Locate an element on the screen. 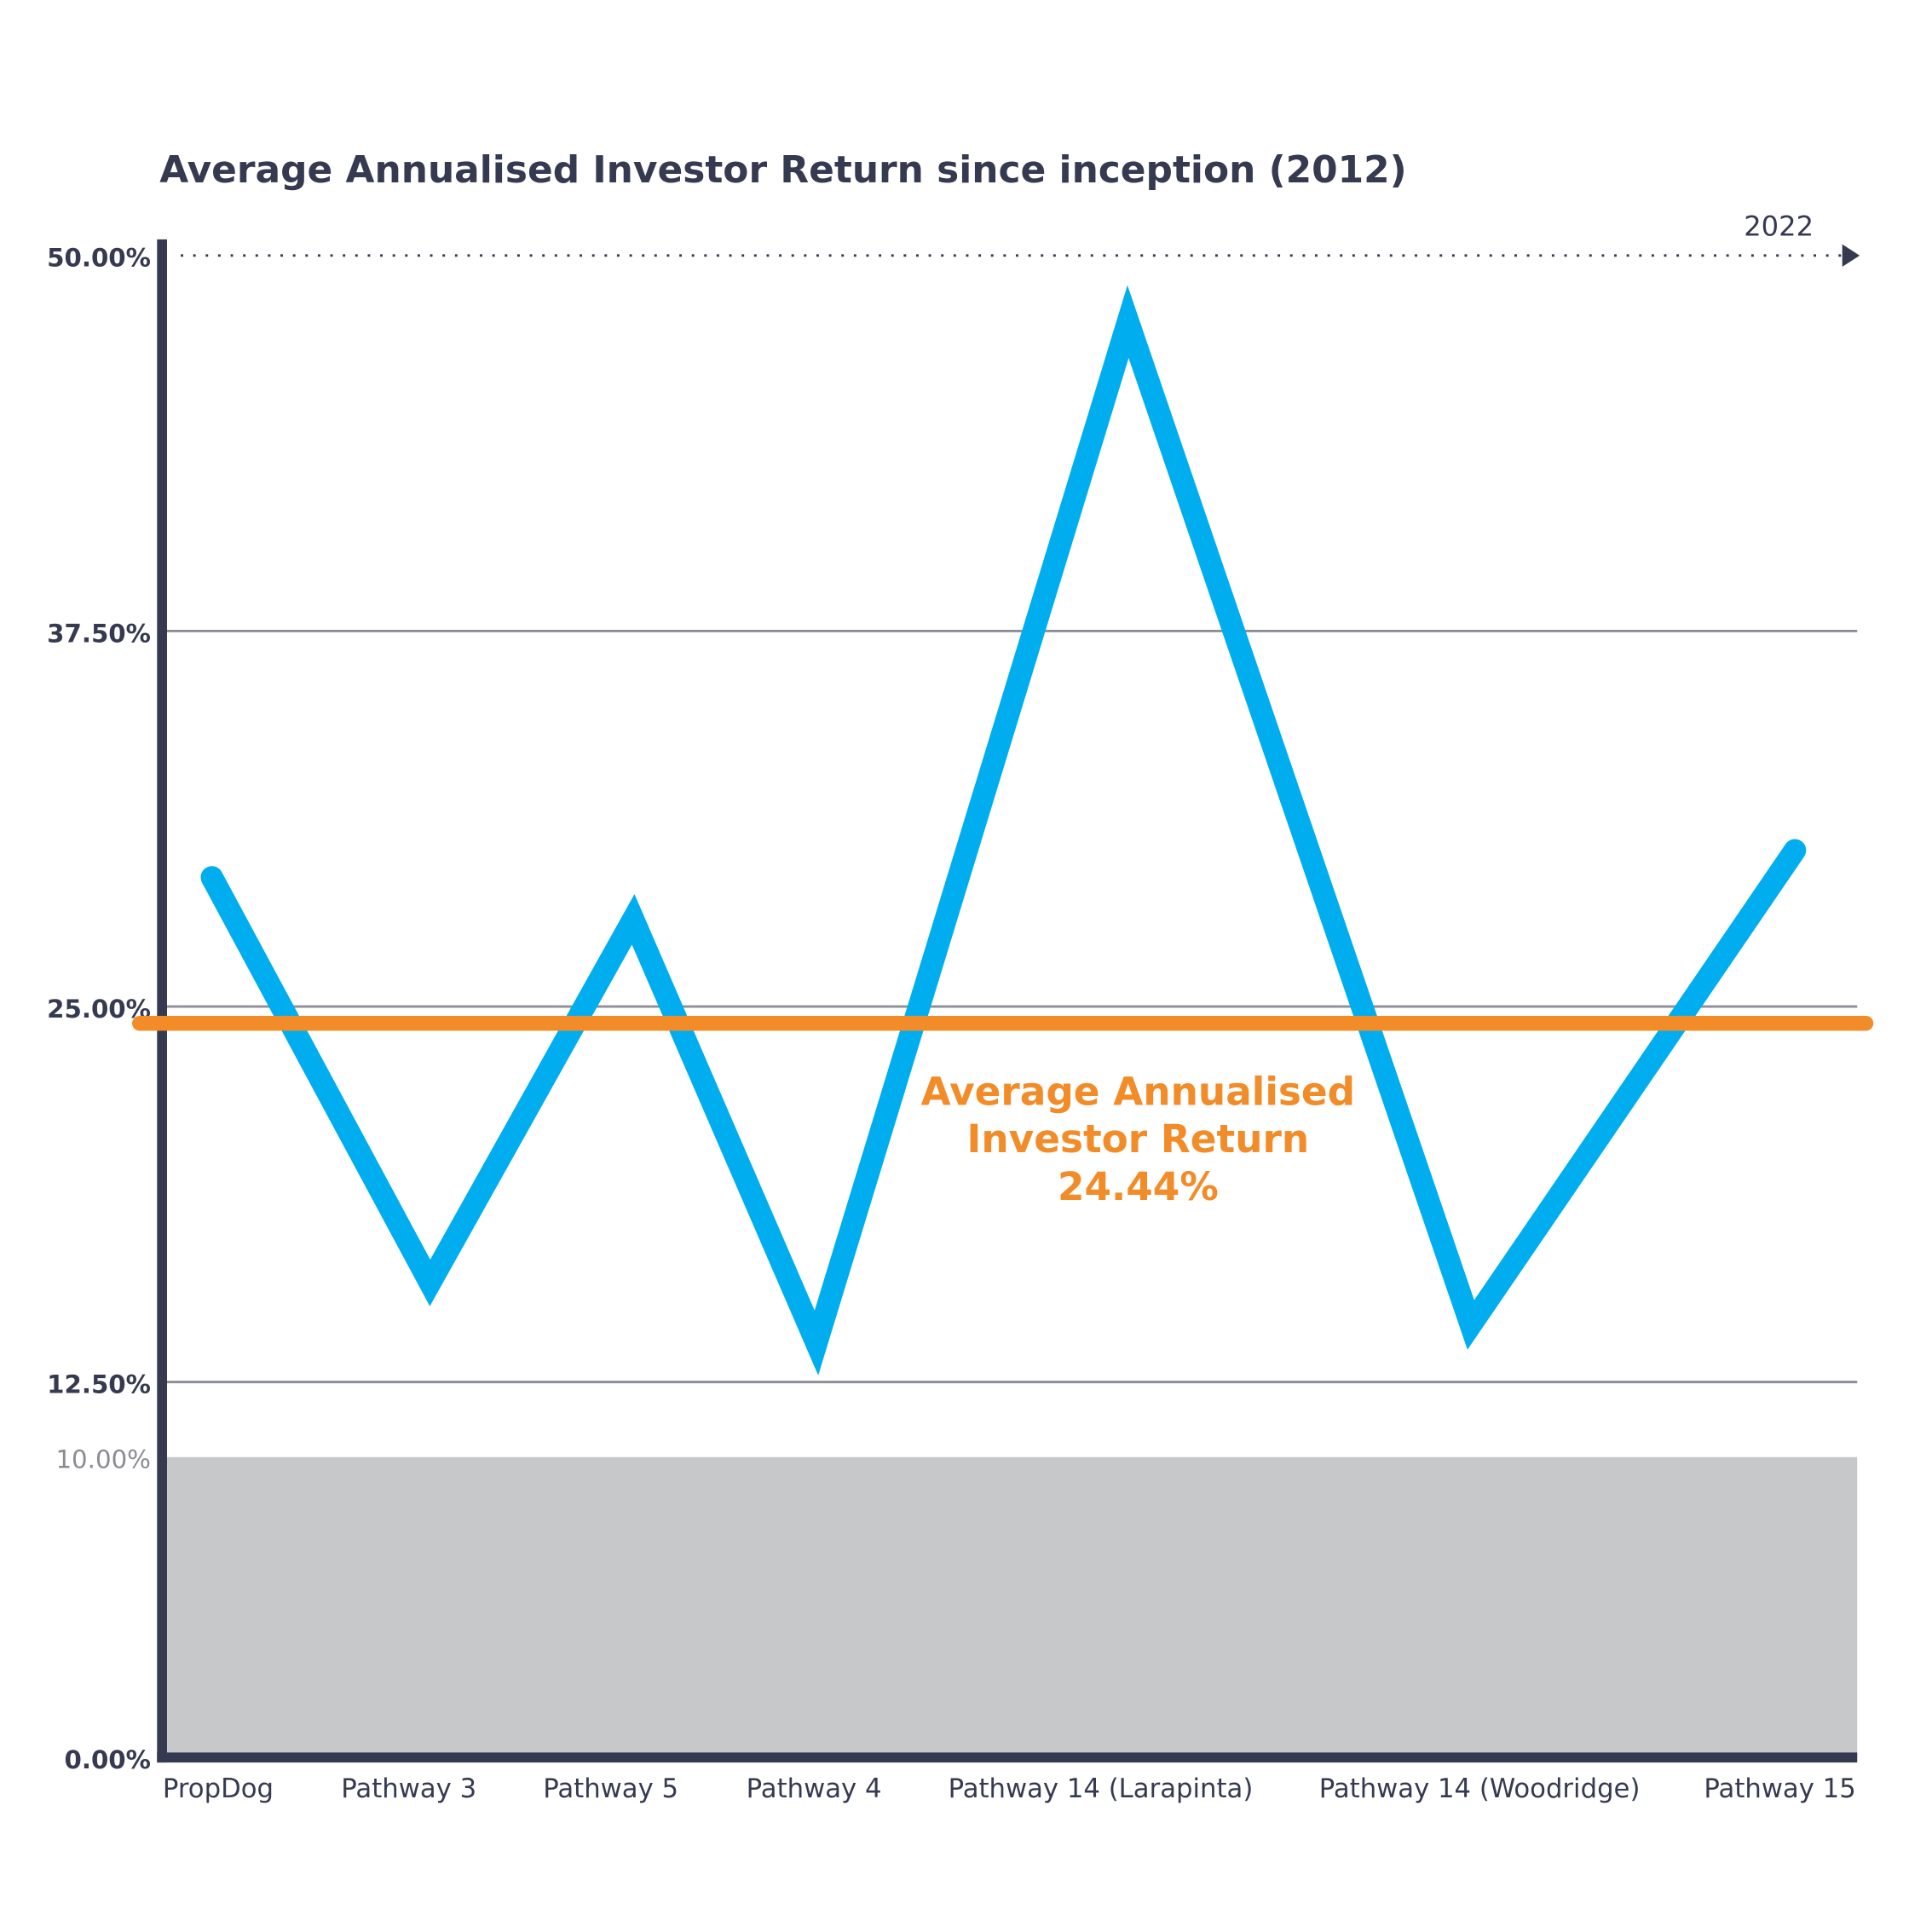 The width and height of the screenshot is (1932, 1932). average-label: Average Annualised is located at coordinates (1138, 1092).